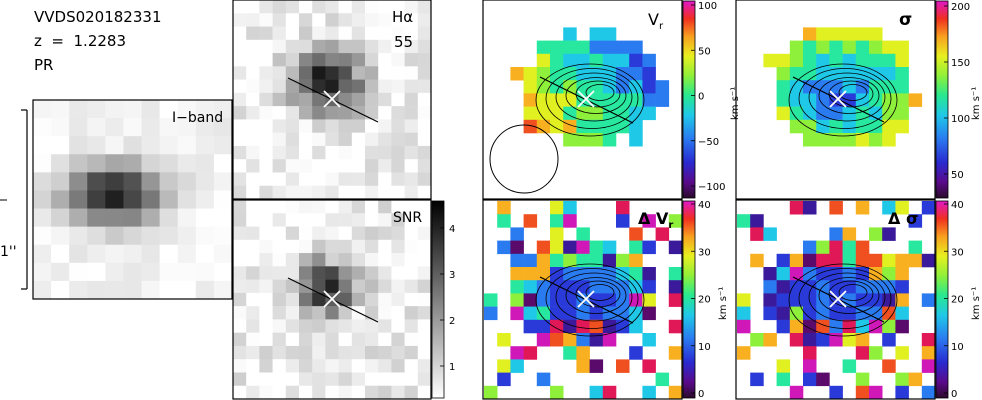 Image resolution: width=982 pixels, height=400 pixels. I want to click on sigma-center-cross, so click(838, 99).